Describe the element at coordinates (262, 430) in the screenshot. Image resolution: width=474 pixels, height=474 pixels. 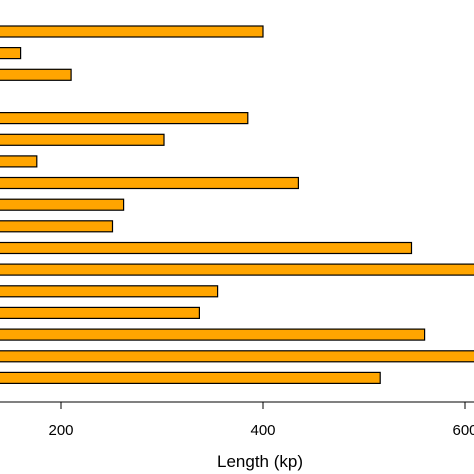
I see `x-tick-label-400: 400` at that location.